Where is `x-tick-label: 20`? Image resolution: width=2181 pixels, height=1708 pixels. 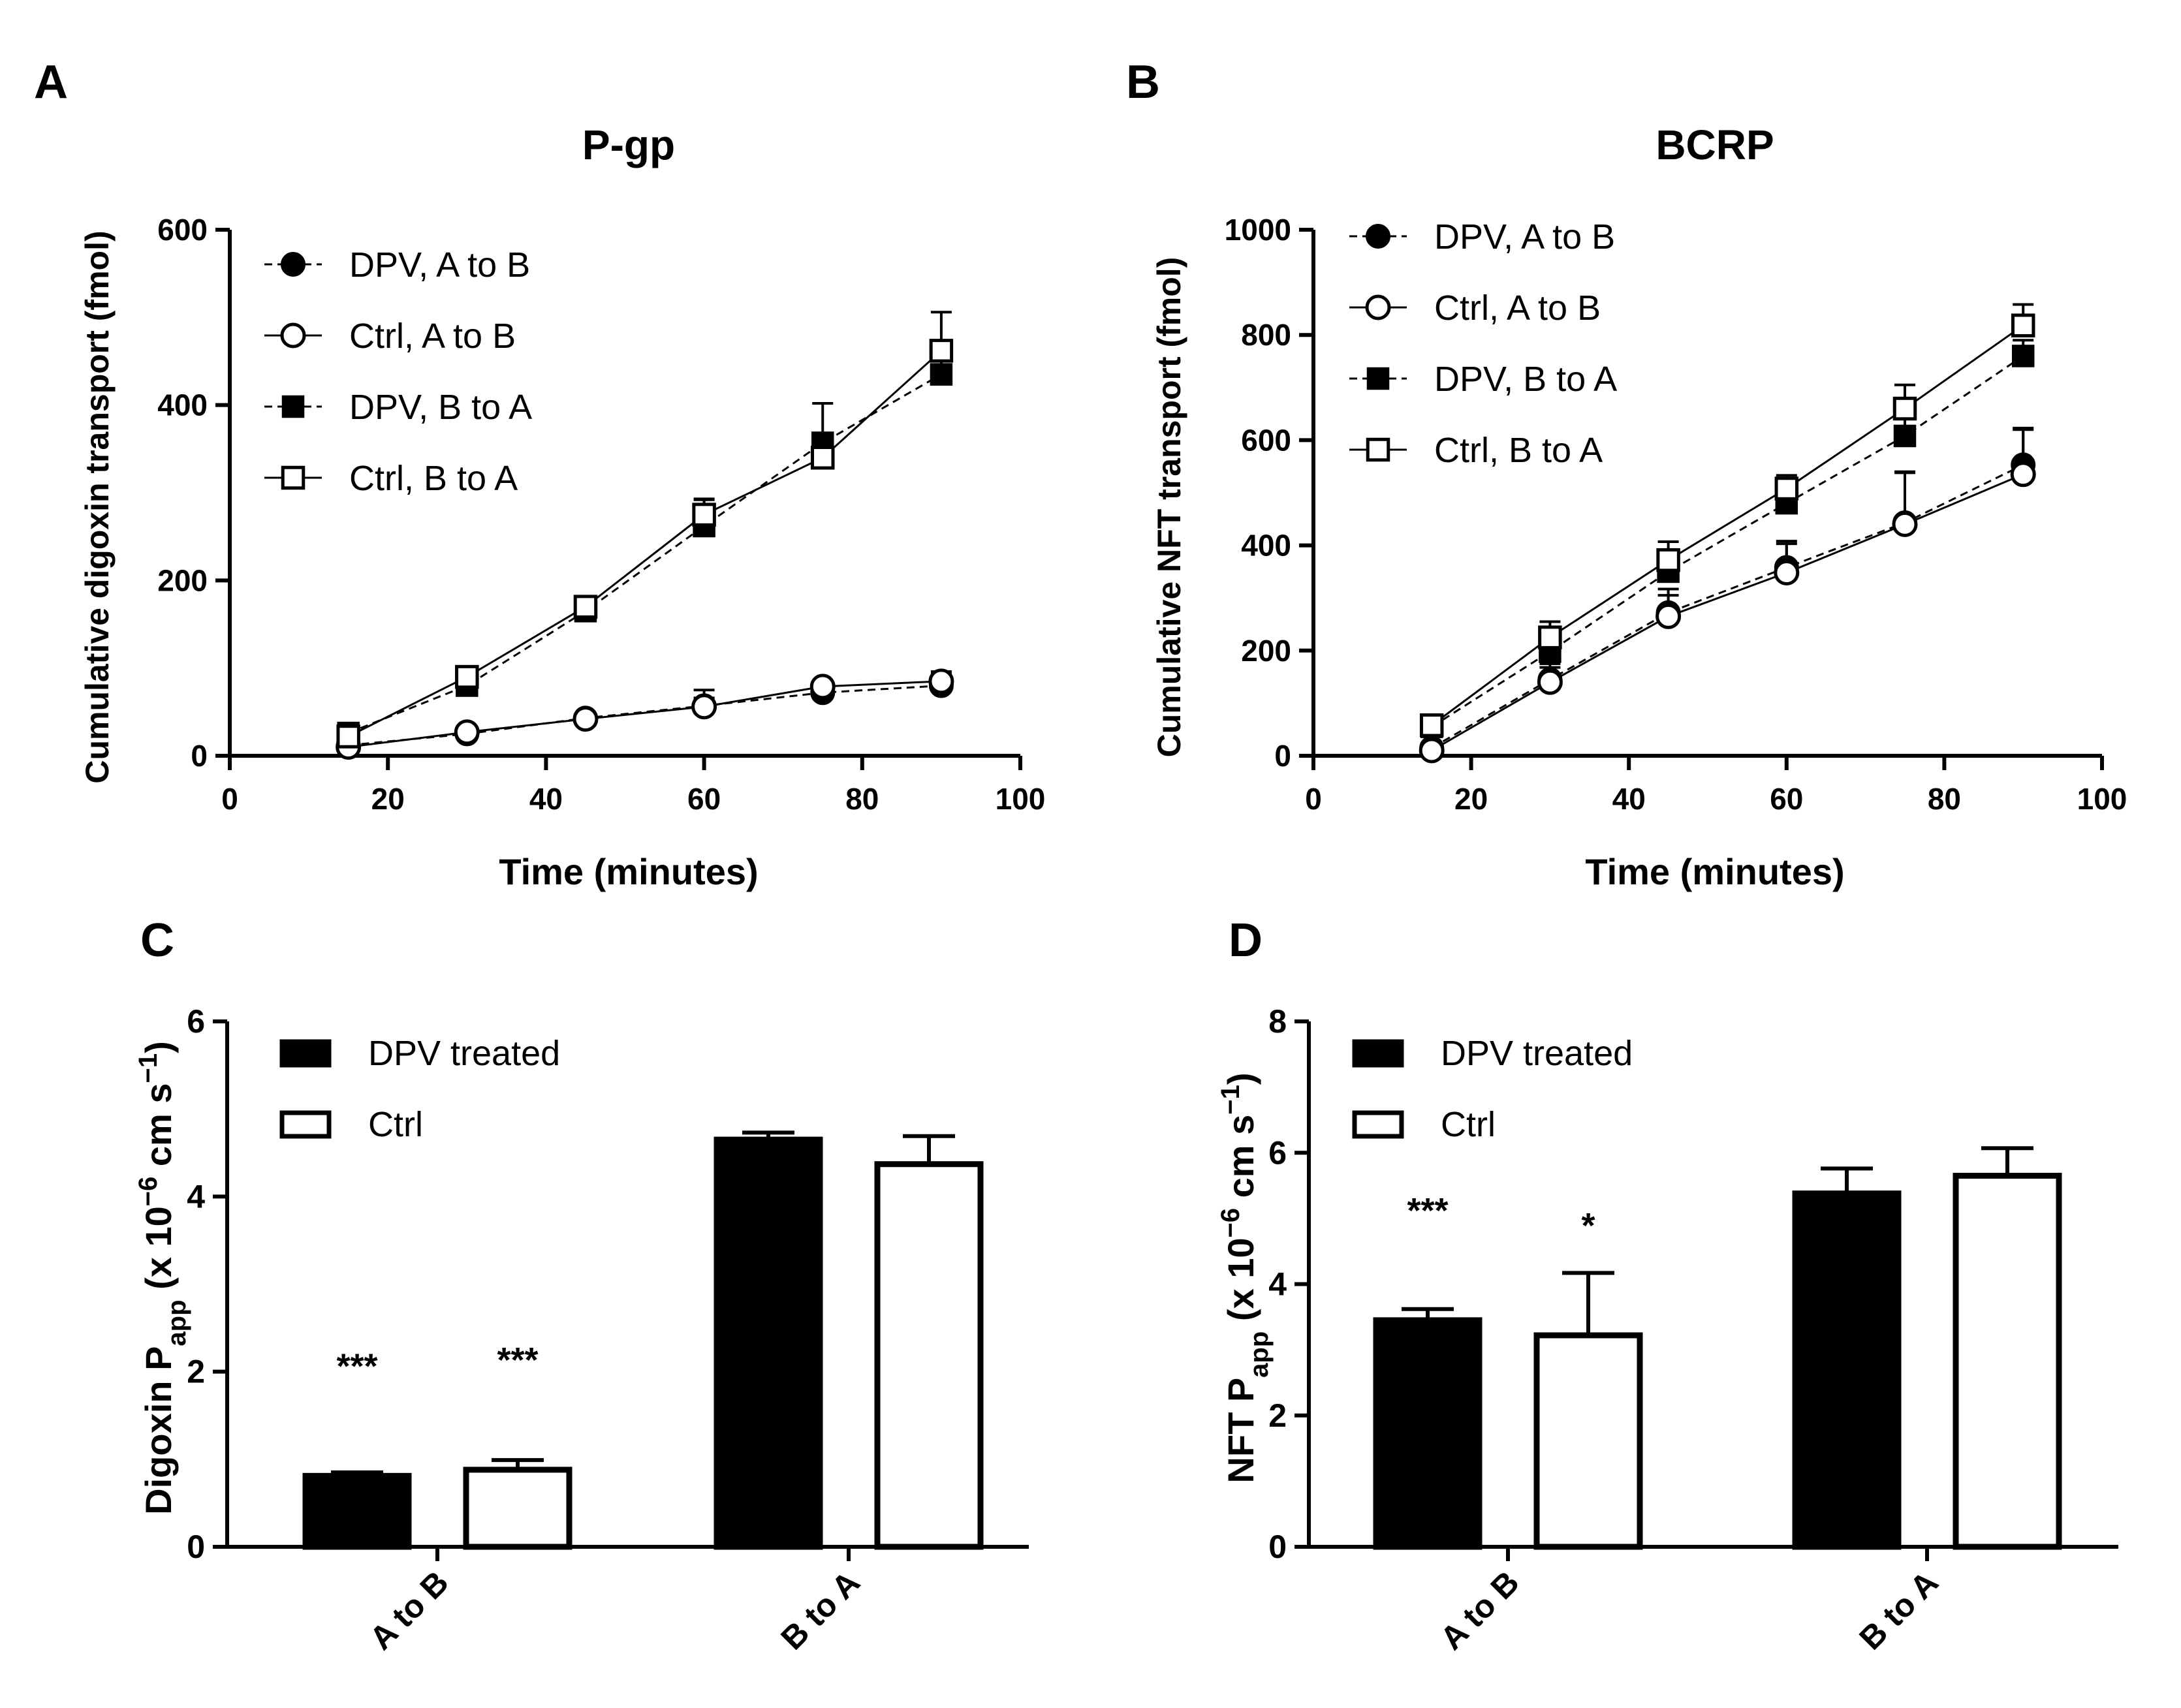
x-tick-label: 20 is located at coordinates (1471, 799).